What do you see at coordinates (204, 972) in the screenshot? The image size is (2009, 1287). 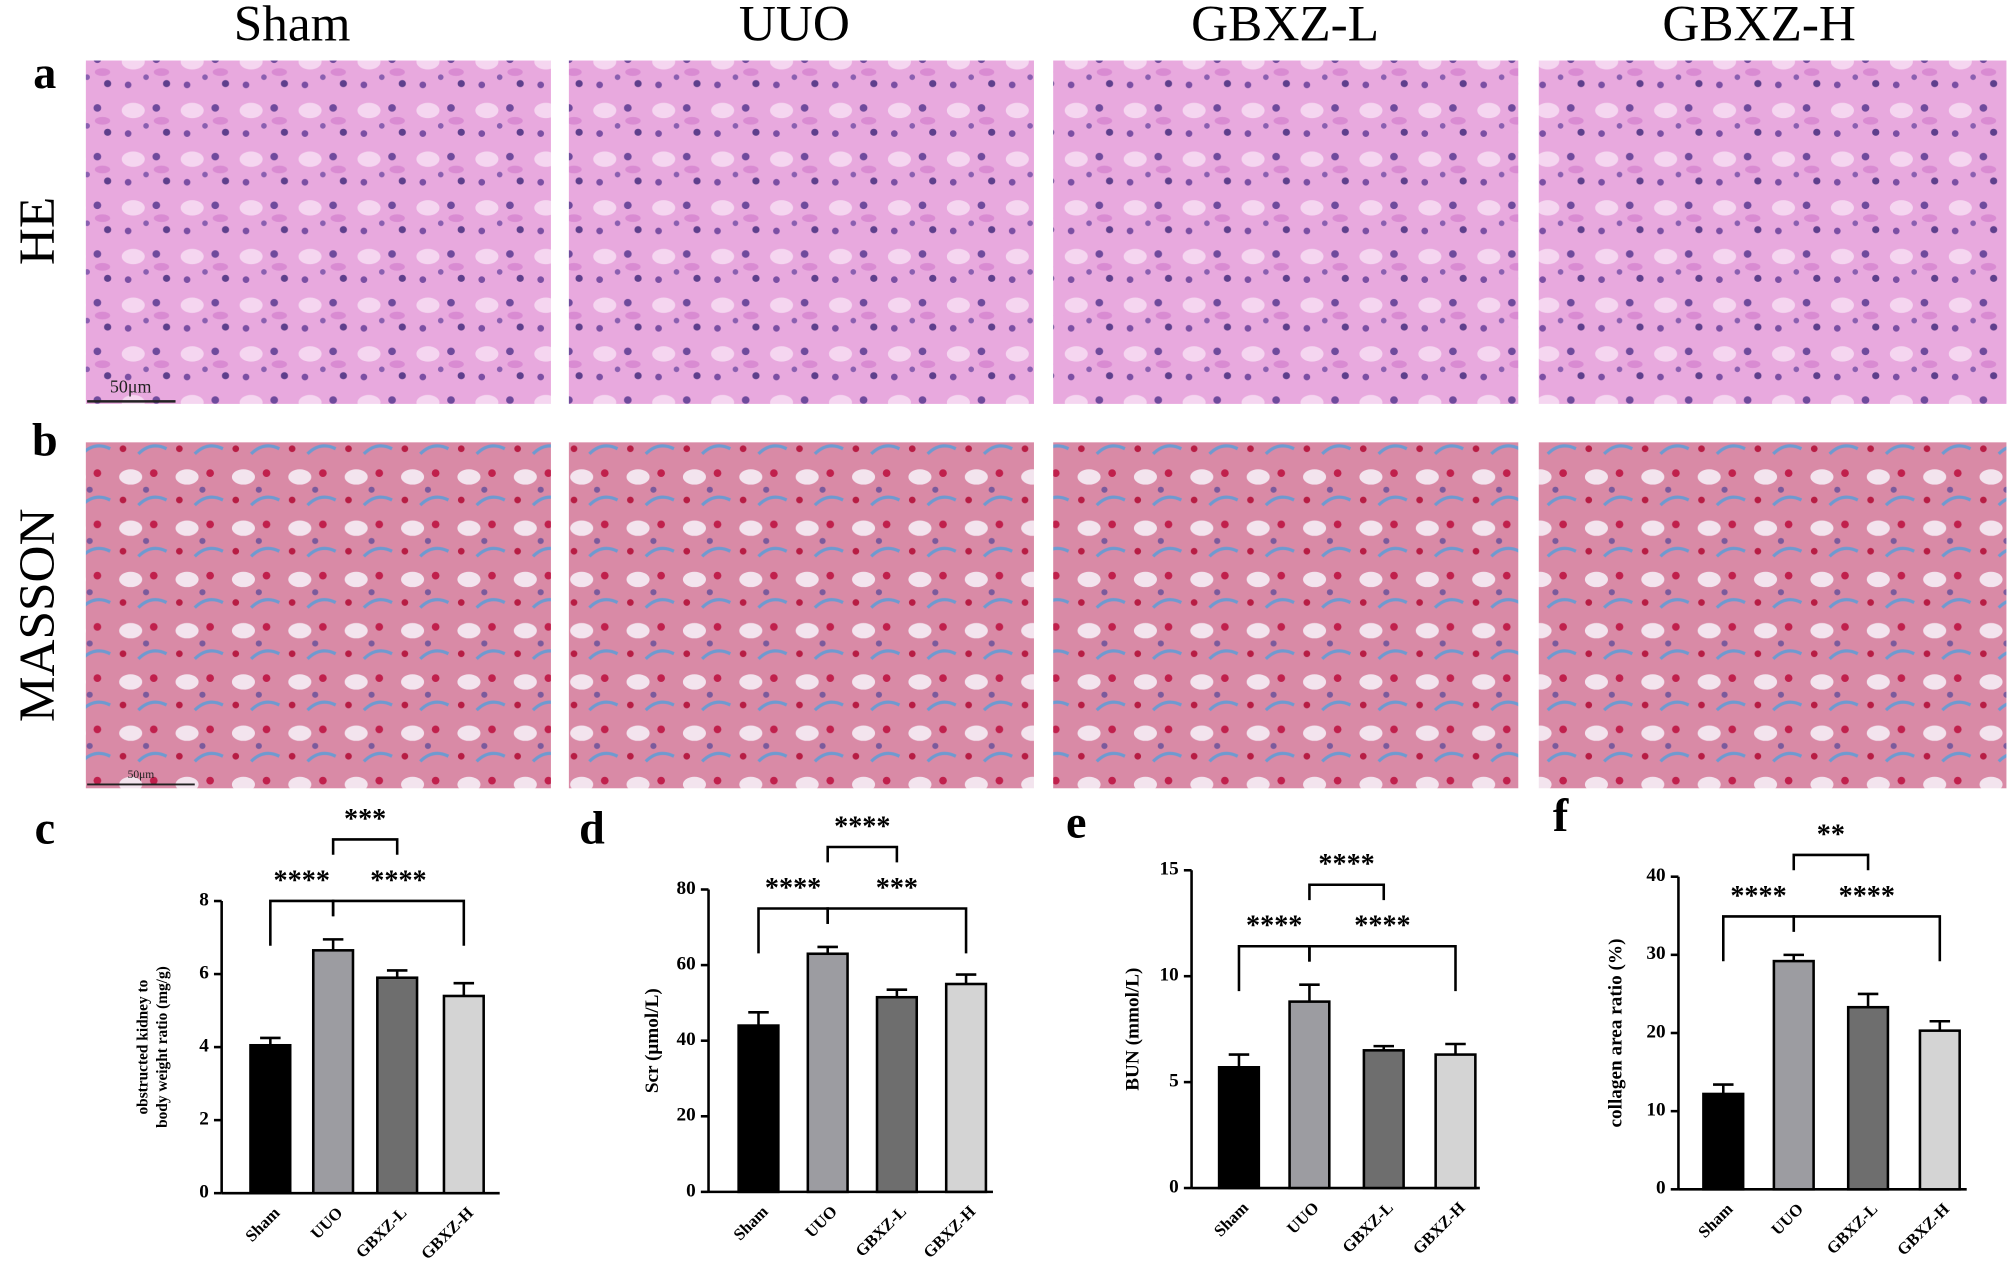 I see `y-tick-label: 6` at bounding box center [204, 972].